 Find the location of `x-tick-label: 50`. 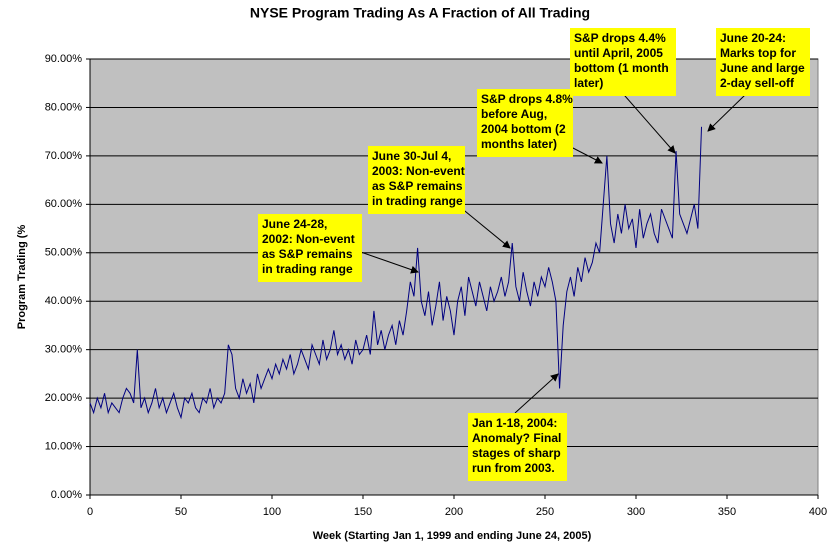

x-tick-label: 50 is located at coordinates (181, 512).